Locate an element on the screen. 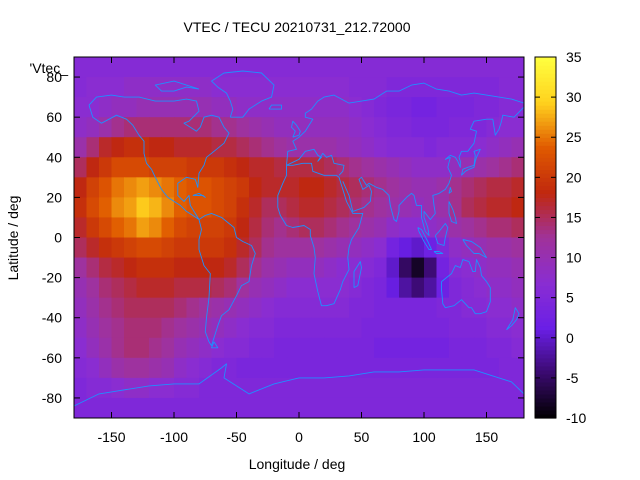 This screenshot has height=480, width=640. x-tick-label: -100 is located at coordinates (174, 437).